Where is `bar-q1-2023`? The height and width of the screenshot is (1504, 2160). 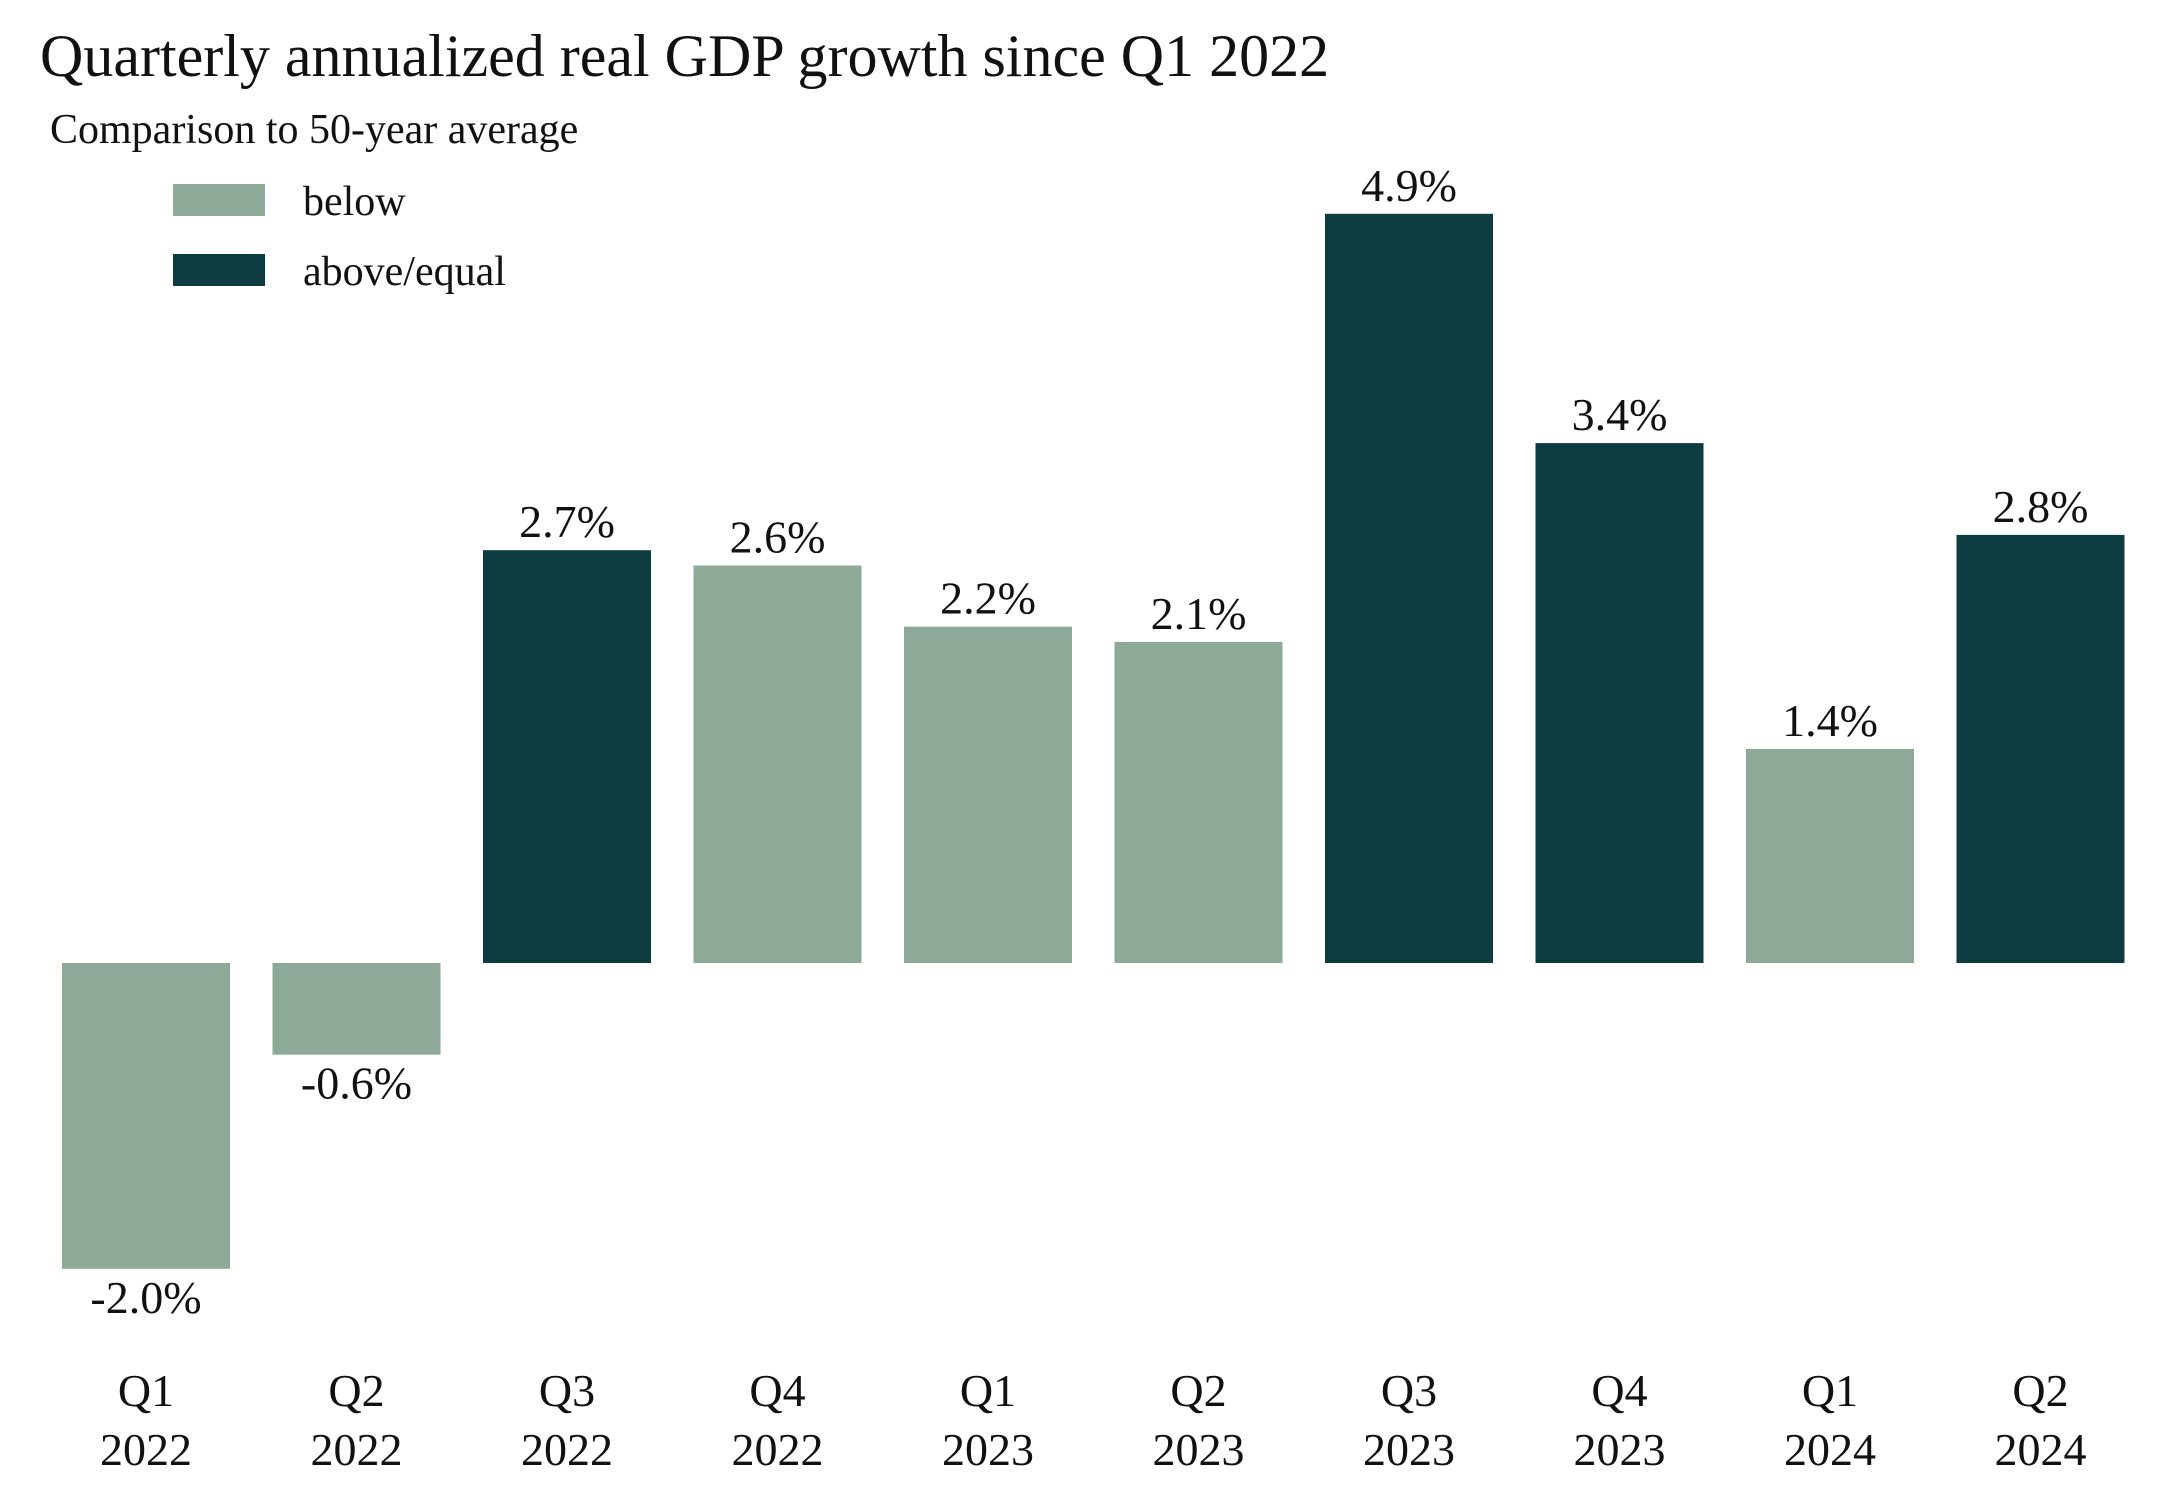 bar-q1-2023 is located at coordinates (988, 794).